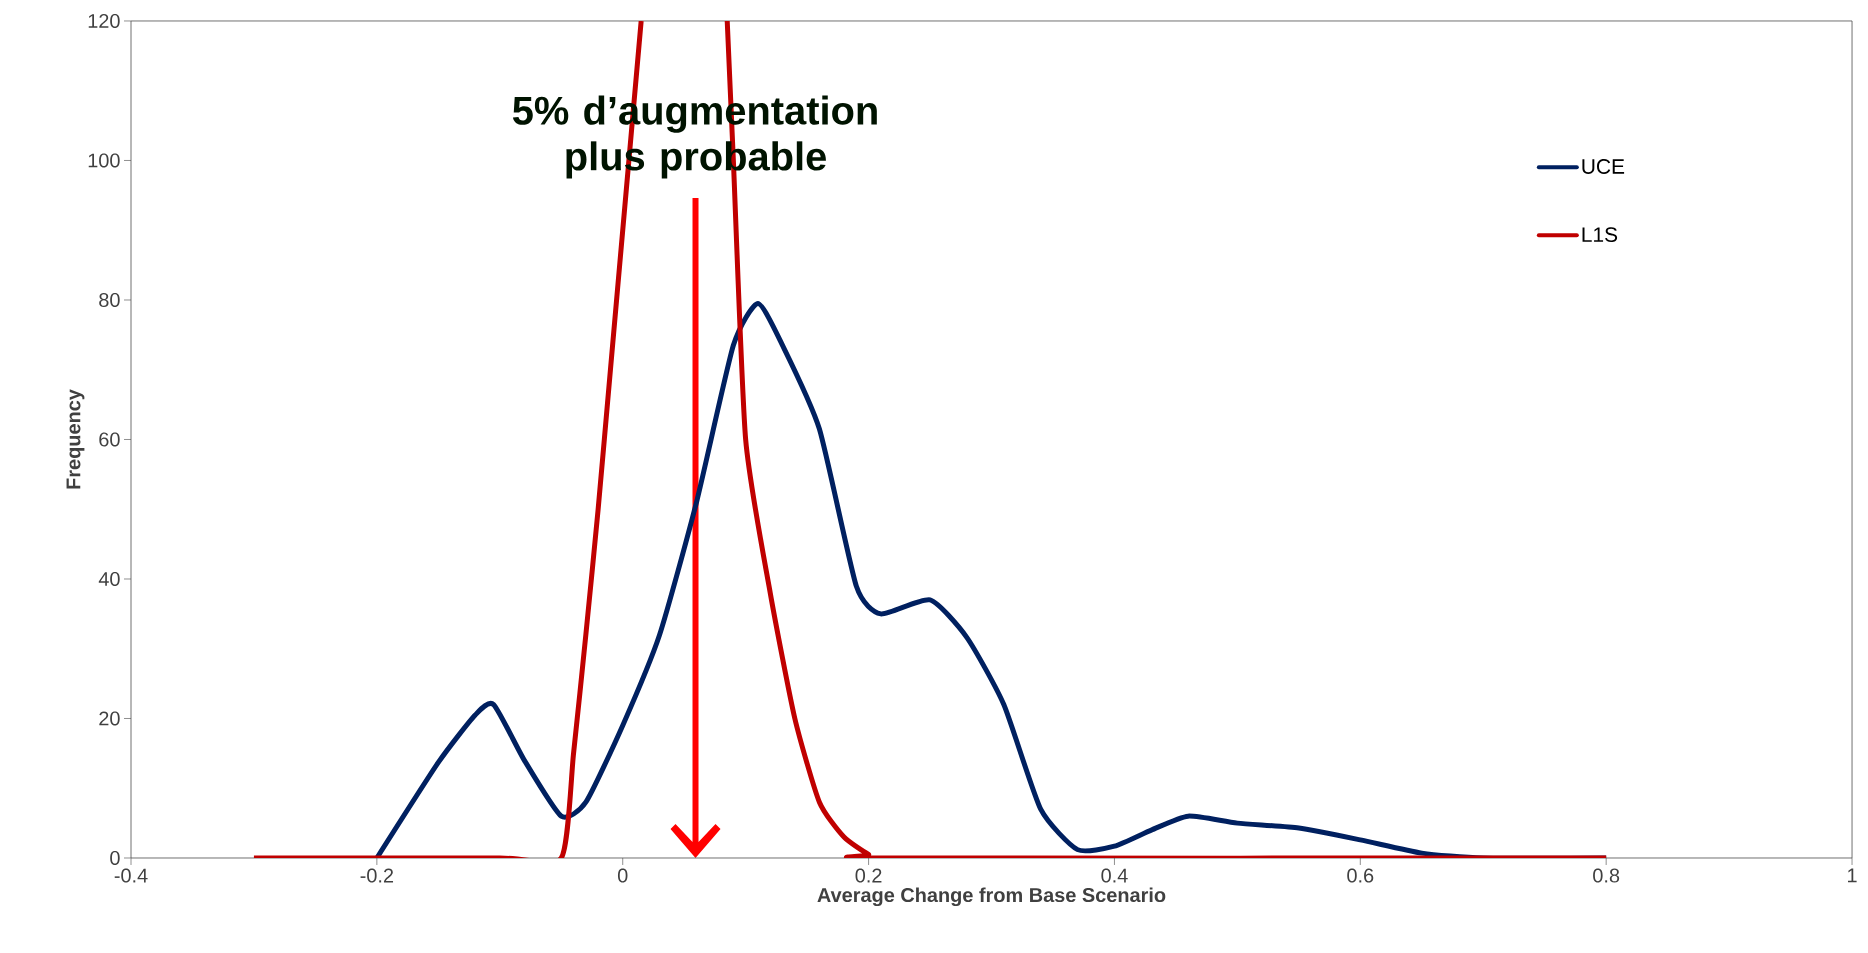 Image resolution: width=1868 pixels, height=953 pixels. Describe the element at coordinates (991, 897) in the screenshot. I see `x-axis-title: Average Change from Base Scenario` at that location.